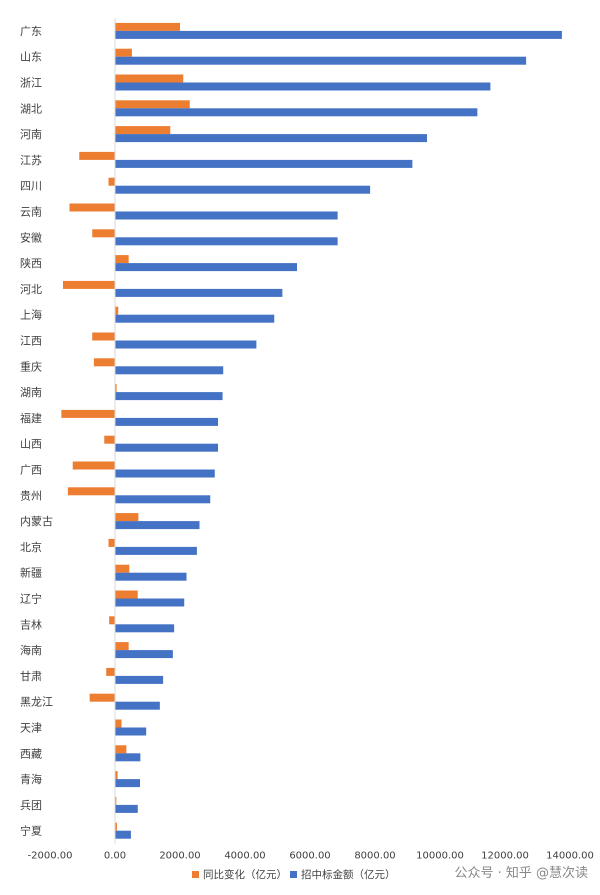 The image size is (600, 895). What do you see at coordinates (31, 392) in the screenshot?
I see `category-label: 湖南` at bounding box center [31, 392].